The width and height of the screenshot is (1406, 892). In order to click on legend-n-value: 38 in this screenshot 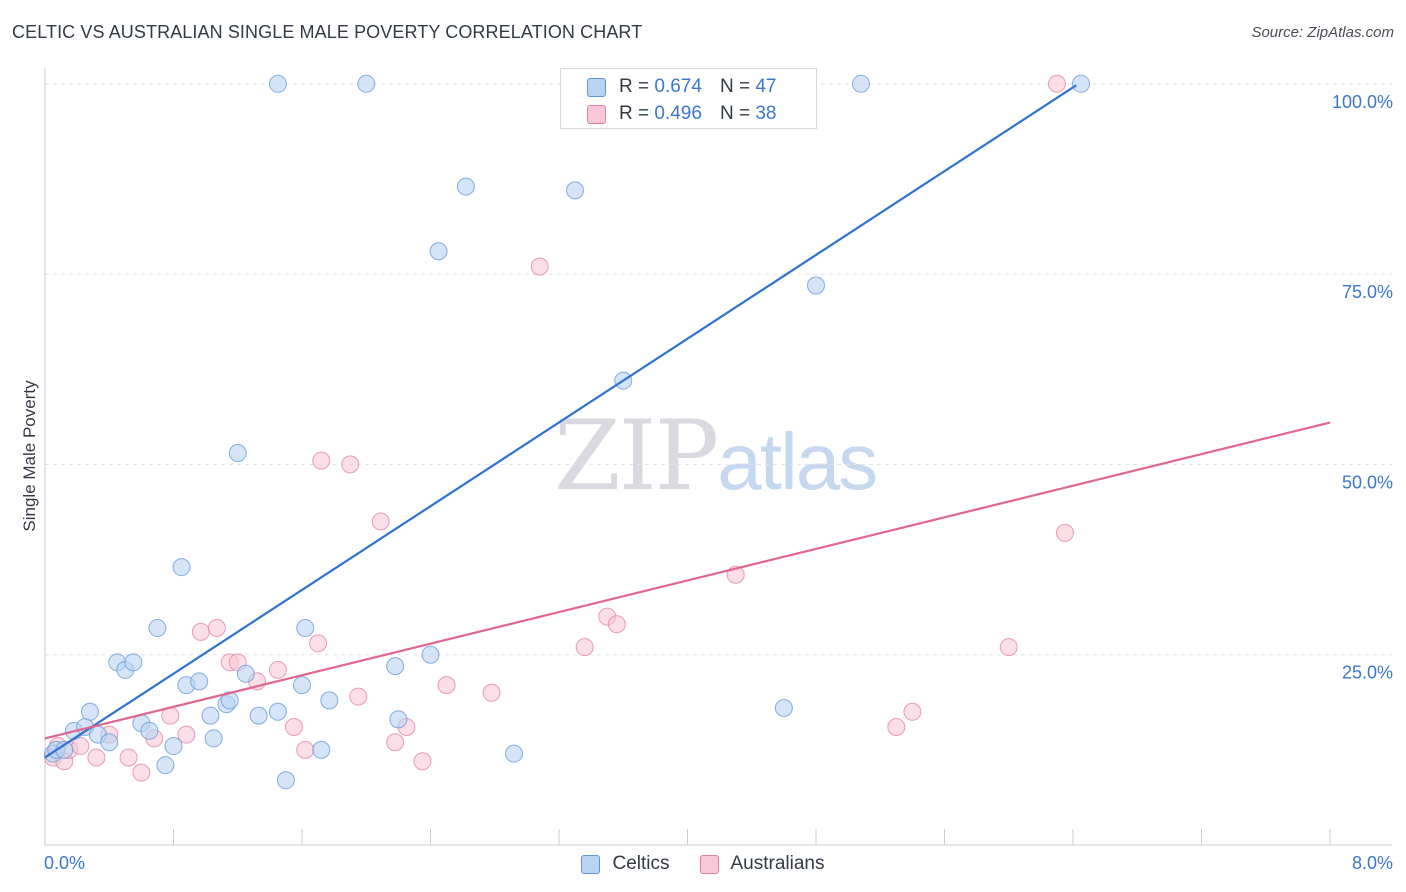, I will do `click(766, 113)`.